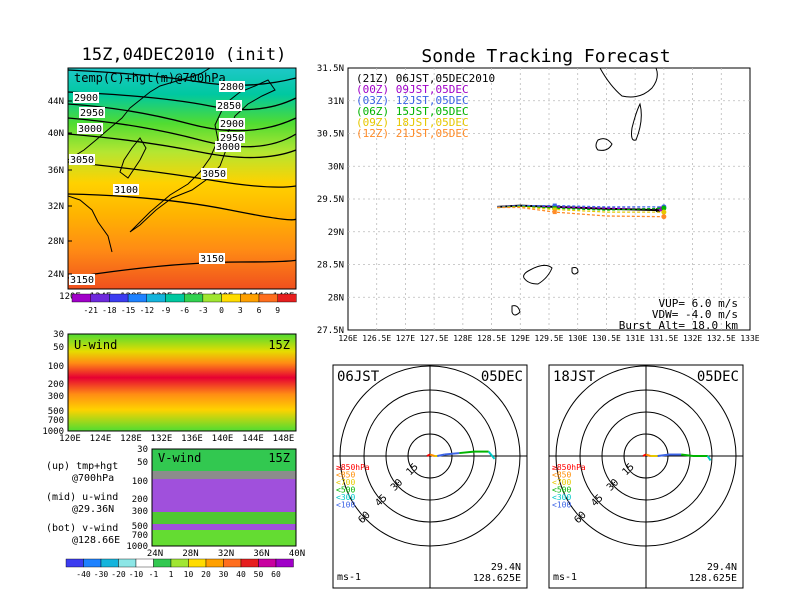 The width and height of the screenshot is (792, 612). Describe the element at coordinates (259, 574) in the screenshot. I see `colorbar-label: 50` at that location.